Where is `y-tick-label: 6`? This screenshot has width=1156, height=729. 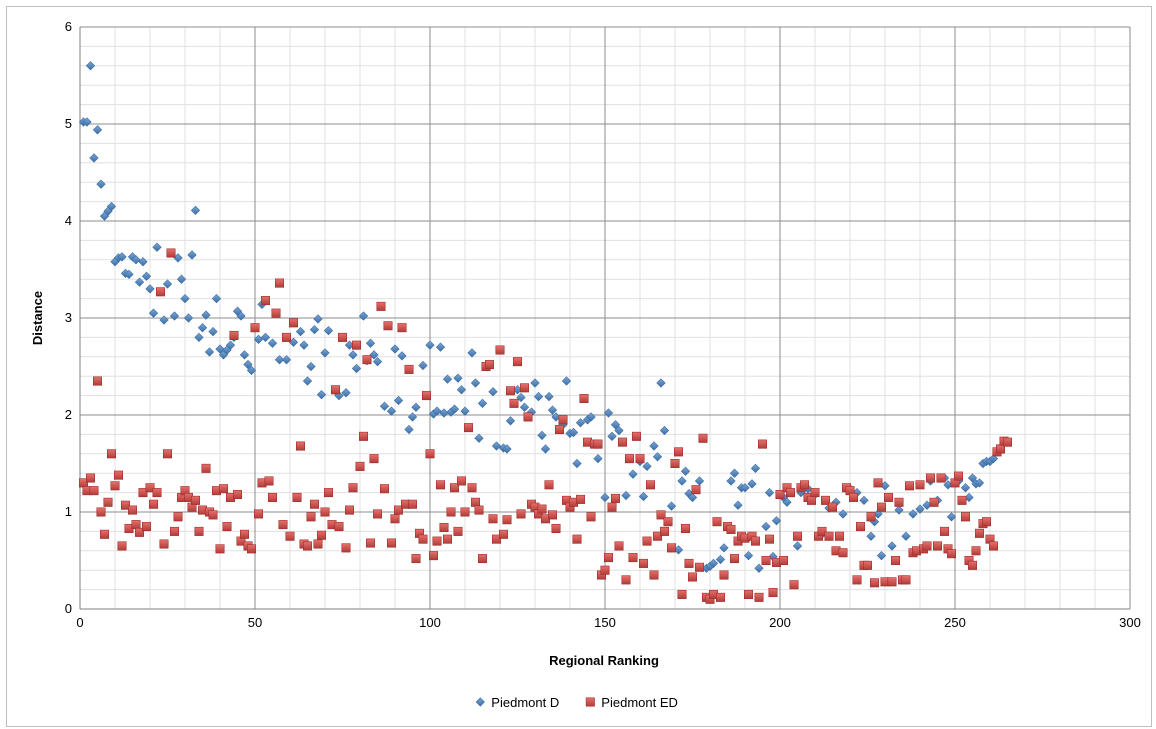 y-tick-label: 6 is located at coordinates (68, 26).